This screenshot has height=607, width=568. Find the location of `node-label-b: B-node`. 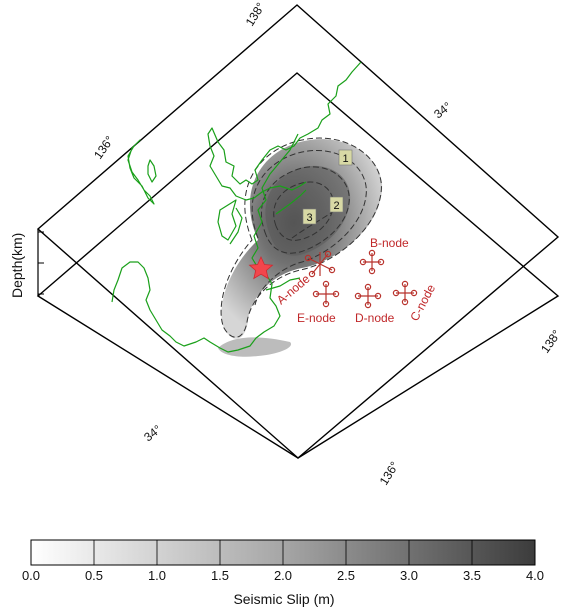

node-label-b: B-node is located at coordinates (389, 243).